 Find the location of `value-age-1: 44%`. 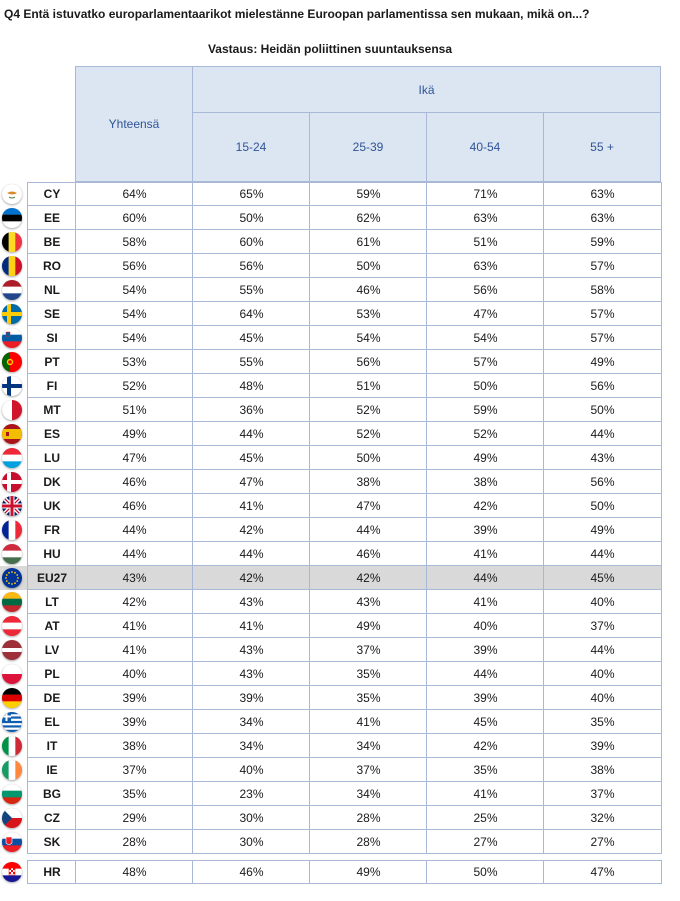

value-age-1: 44% is located at coordinates (251, 434).